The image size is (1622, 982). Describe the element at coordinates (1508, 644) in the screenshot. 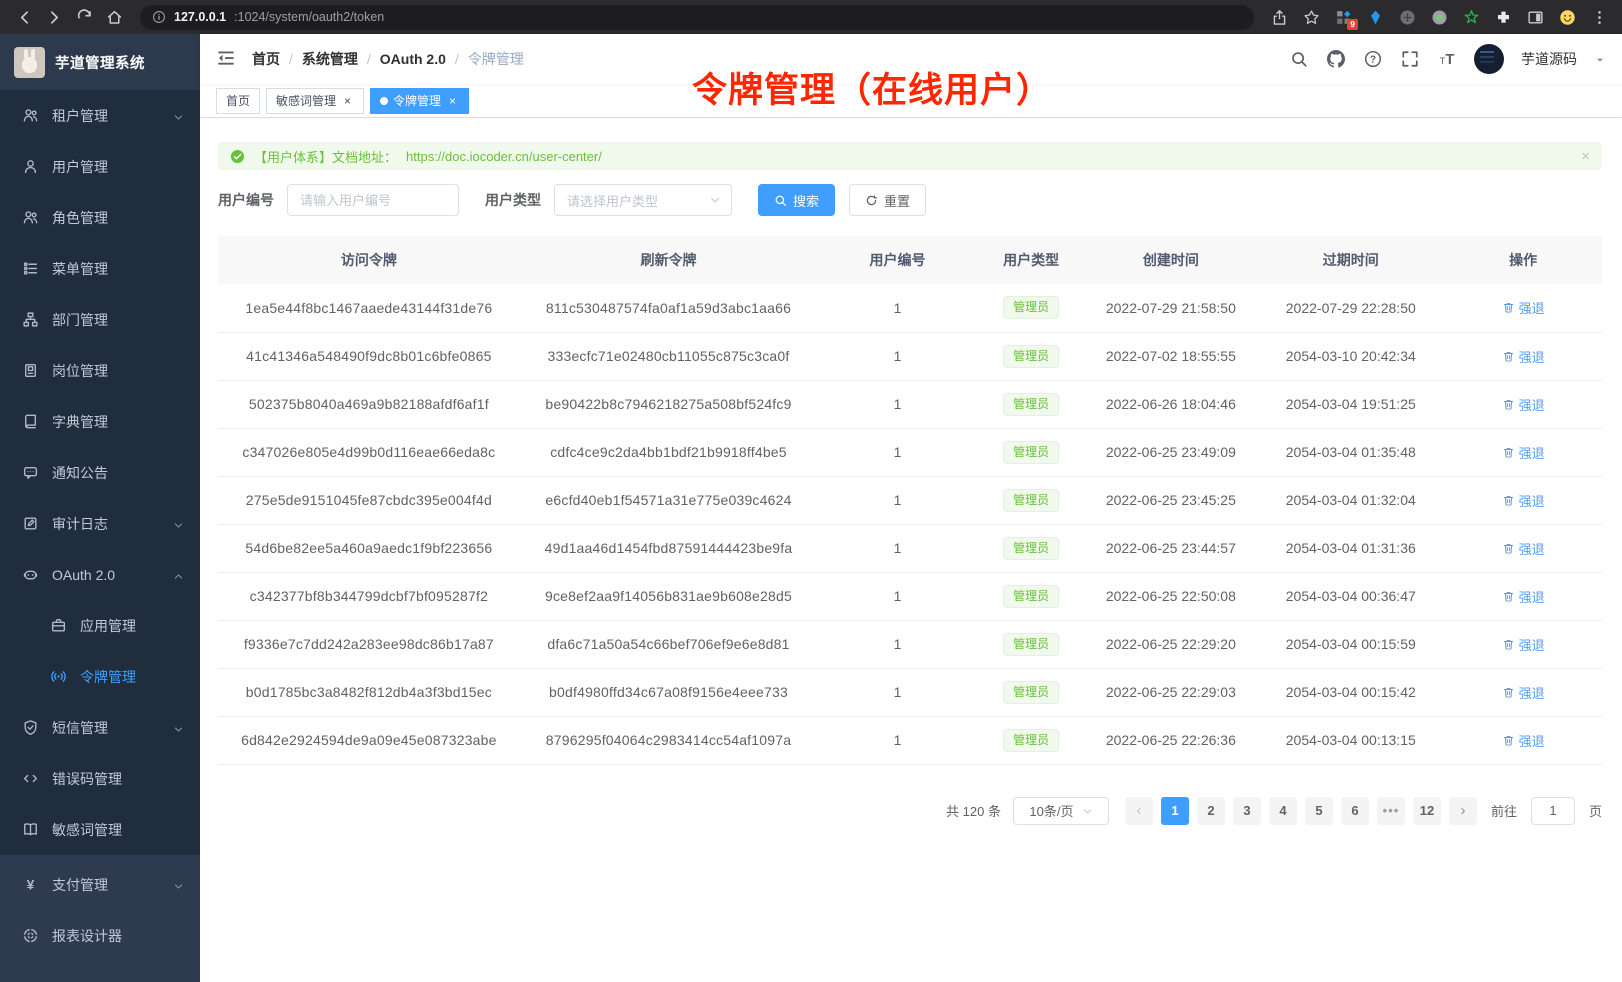

I see `trash-icon` at that location.